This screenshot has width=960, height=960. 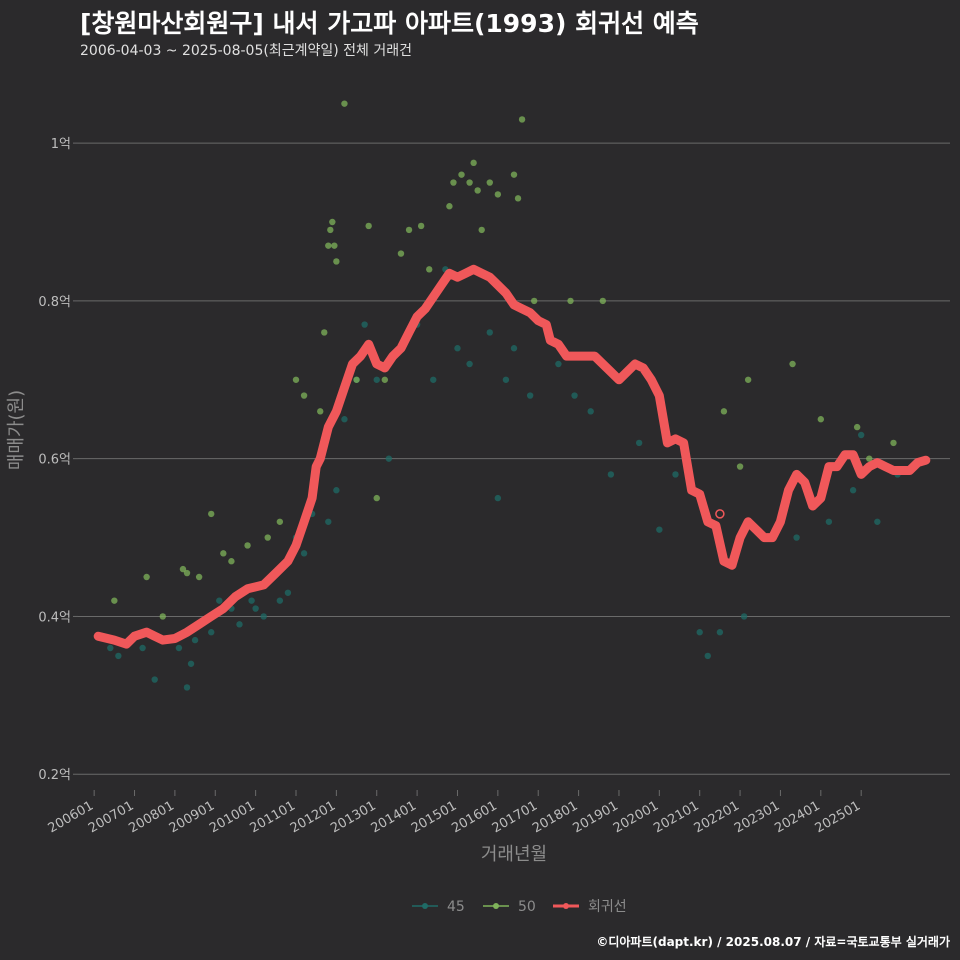 I want to click on x-tick-label: 201401, so click(x=394, y=817).